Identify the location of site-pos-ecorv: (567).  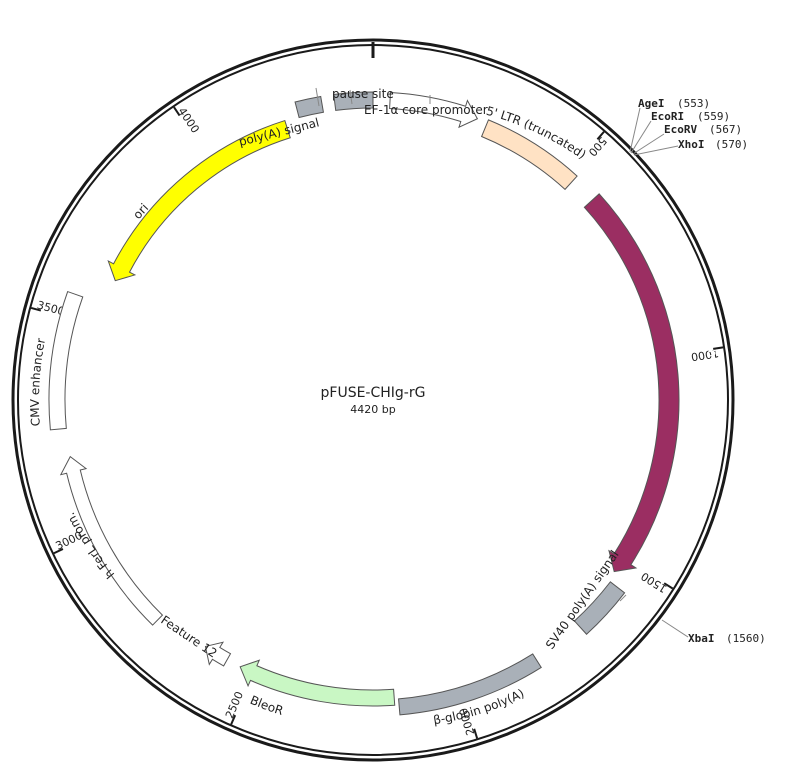
(725, 129).